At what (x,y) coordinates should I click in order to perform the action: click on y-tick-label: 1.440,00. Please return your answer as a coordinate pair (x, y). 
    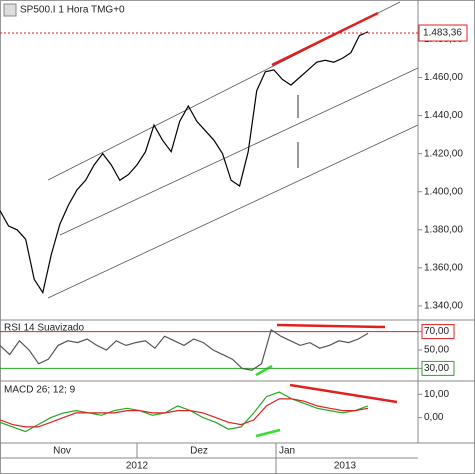
    Looking at the image, I should click on (443, 115).